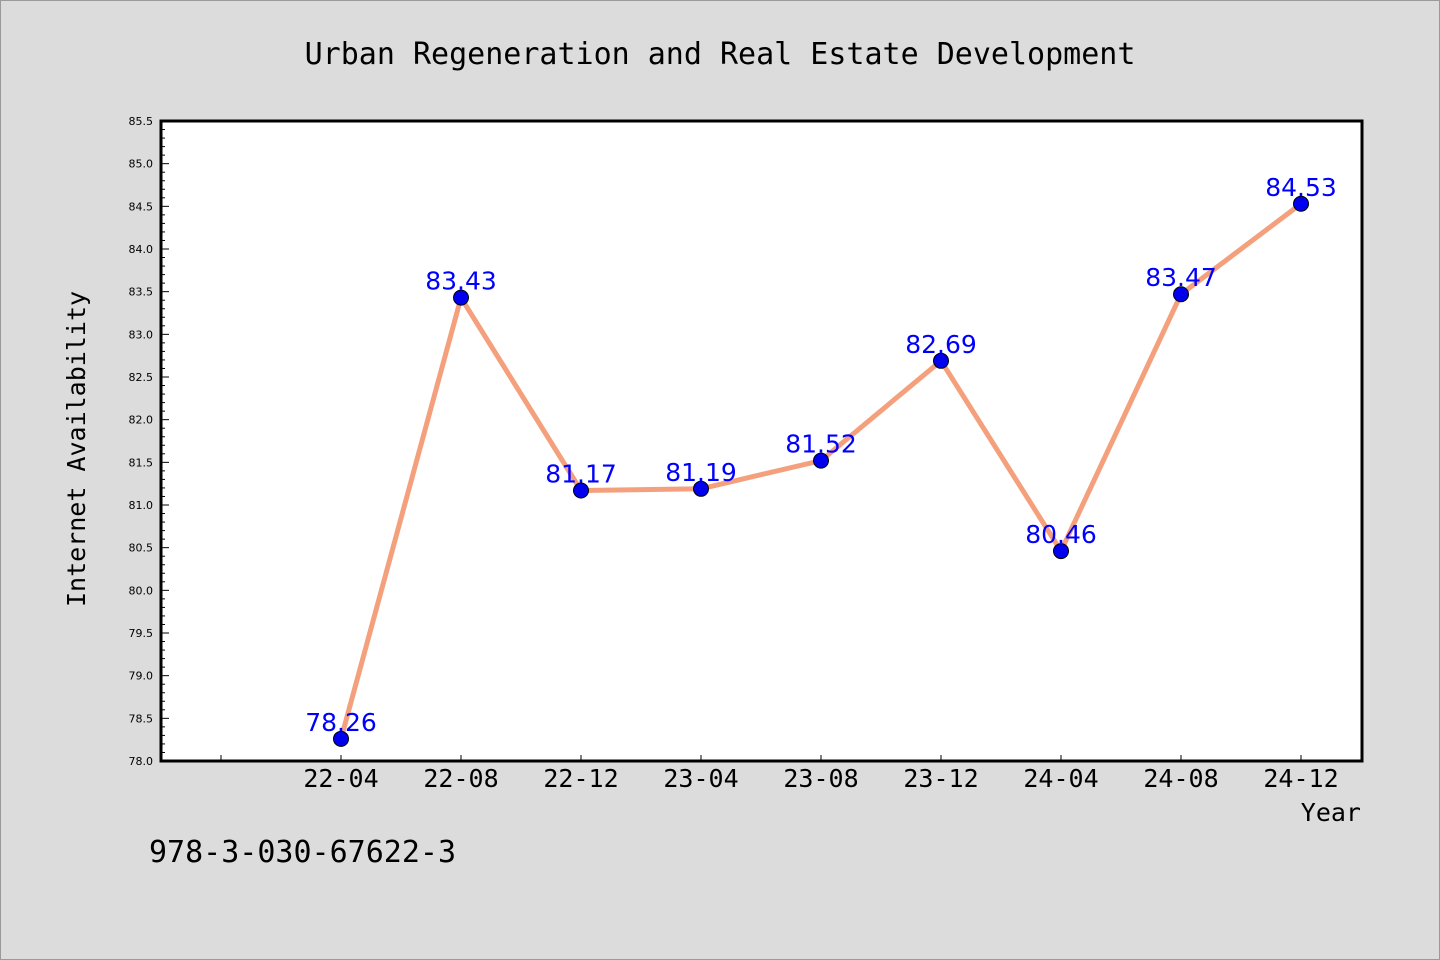 Image resolution: width=1440 pixels, height=960 pixels. I want to click on x-tick-label: 24-12, so click(1300, 778).